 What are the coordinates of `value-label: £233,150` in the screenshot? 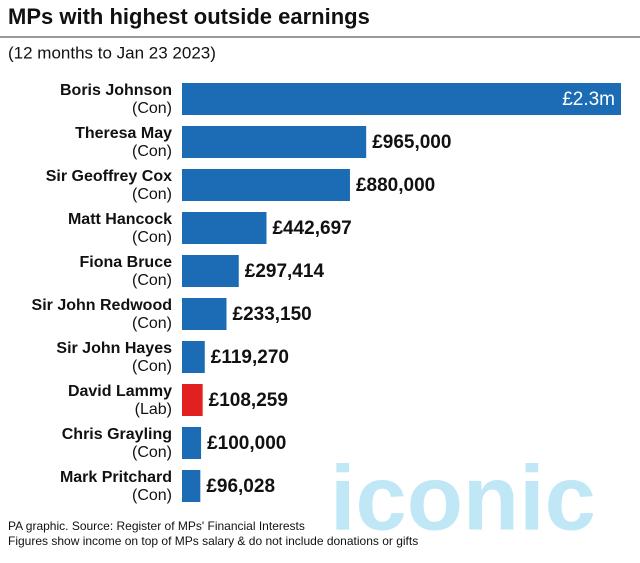 It's located at (272, 314).